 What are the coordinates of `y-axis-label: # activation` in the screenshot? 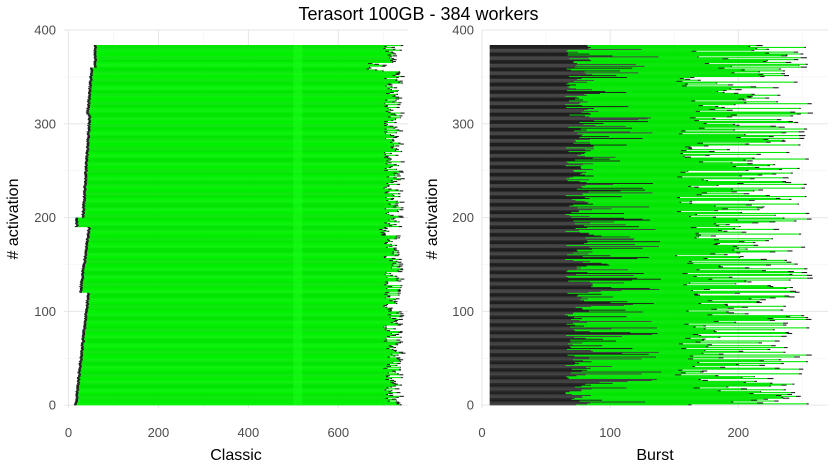 It's located at (13, 219).